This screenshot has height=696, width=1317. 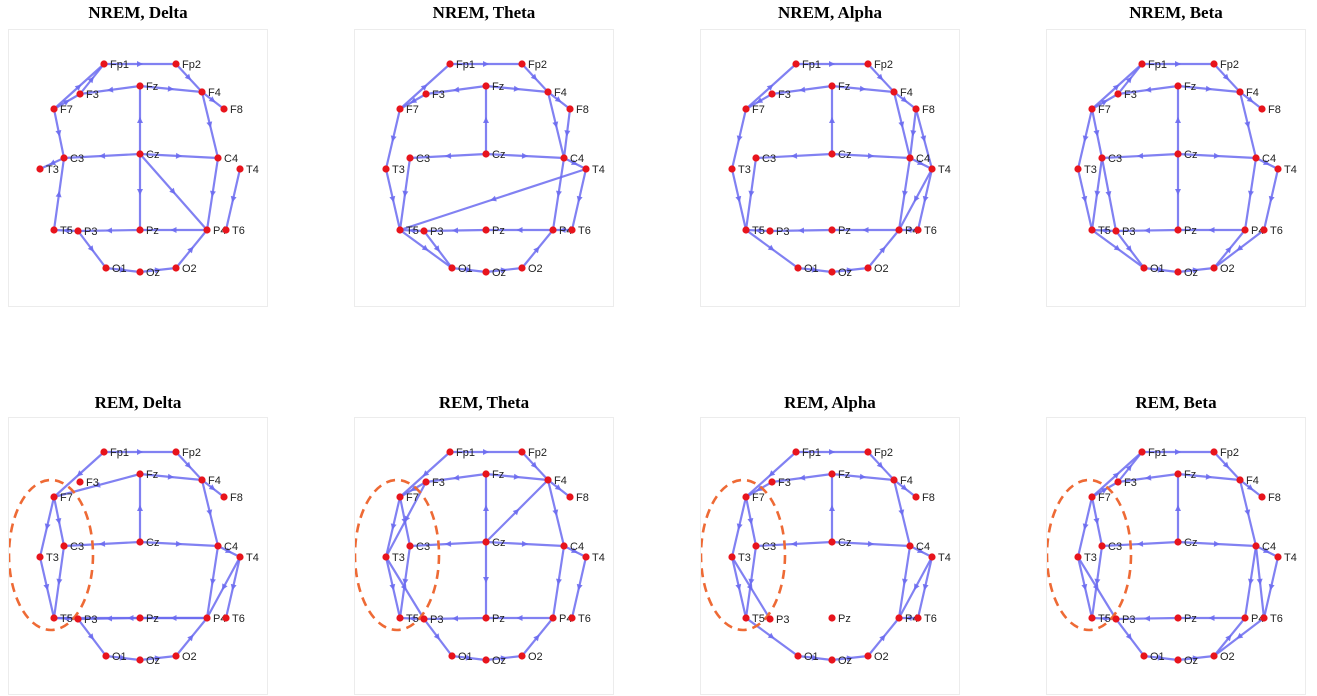 What do you see at coordinates (1176, 402) in the screenshot?
I see `panel-title: REM, Beta` at bounding box center [1176, 402].